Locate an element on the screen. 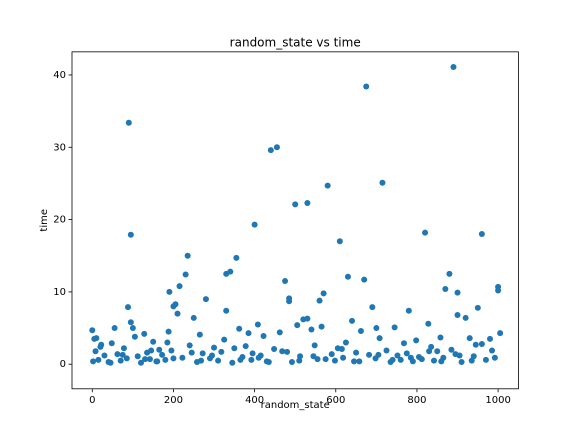 The height and width of the screenshot is (432, 576). y-axis-label: time is located at coordinates (44, 220).